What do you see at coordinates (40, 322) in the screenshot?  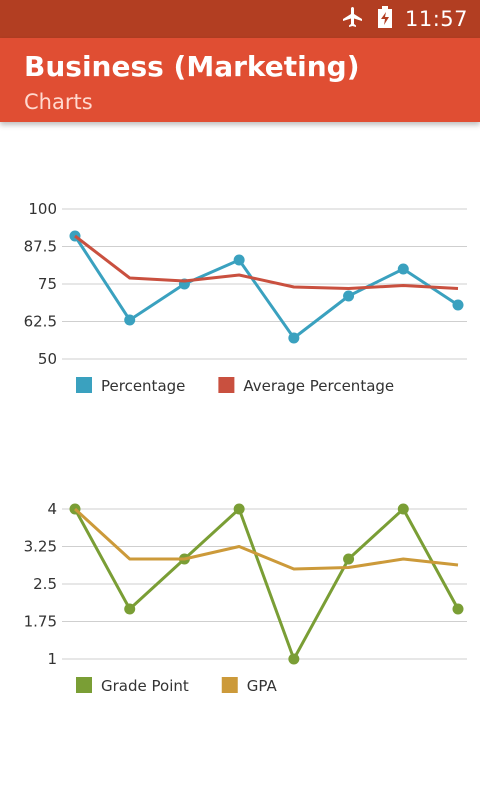 I see `y-tick-label: 62.5` at bounding box center [40, 322].